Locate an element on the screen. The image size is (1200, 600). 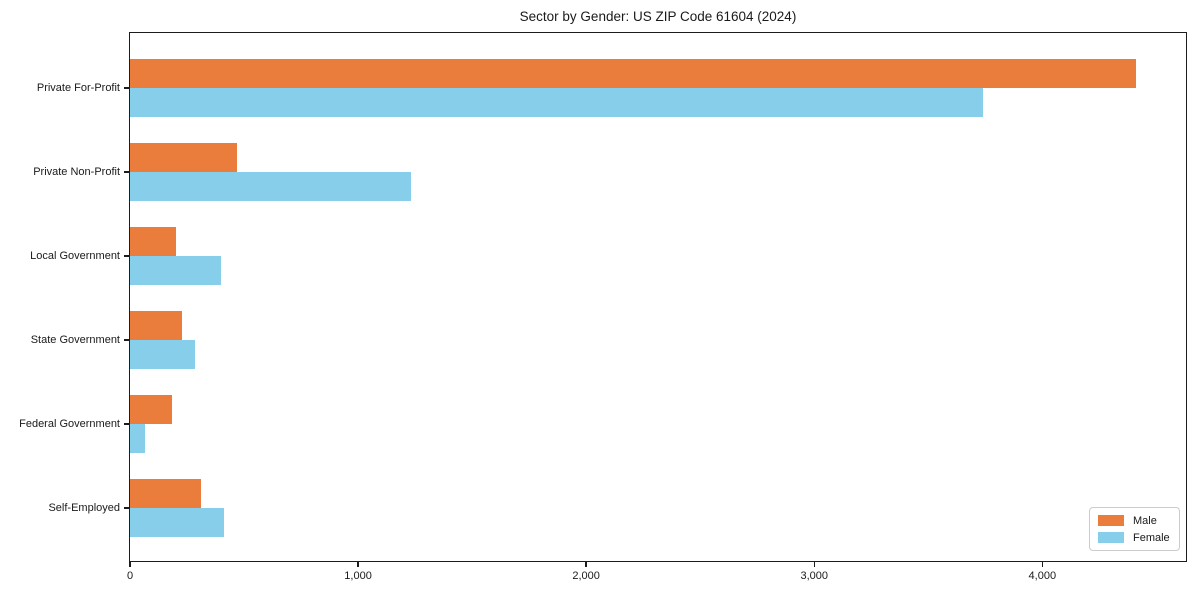
x-axis-label: 3,000 is located at coordinates (814, 576).